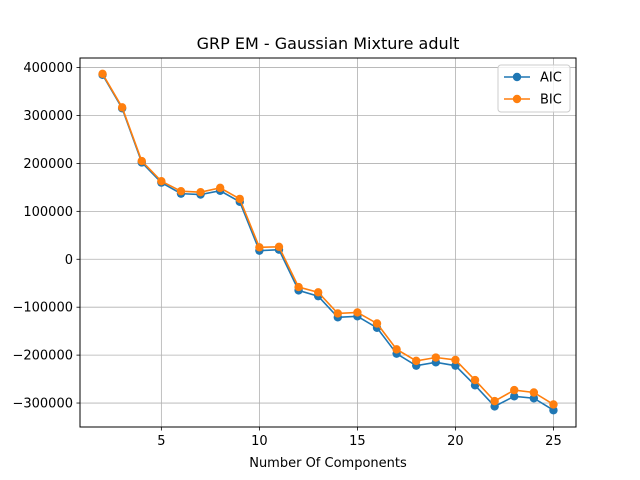 This screenshot has height=480, width=640. Describe the element at coordinates (259, 441) in the screenshot. I see `x-tick-label: 10` at that location.